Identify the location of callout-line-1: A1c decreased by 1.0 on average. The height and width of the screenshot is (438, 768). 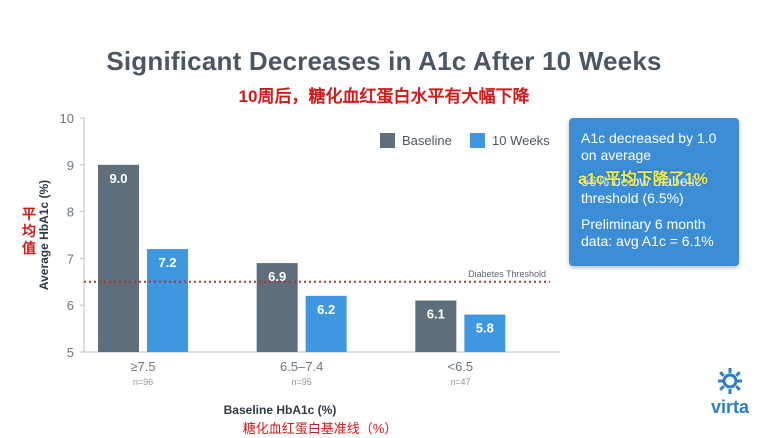
(649, 146).